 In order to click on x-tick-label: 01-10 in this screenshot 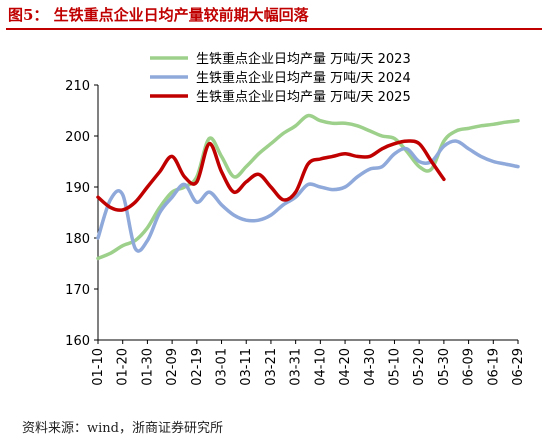, I will do `click(98, 367)`.